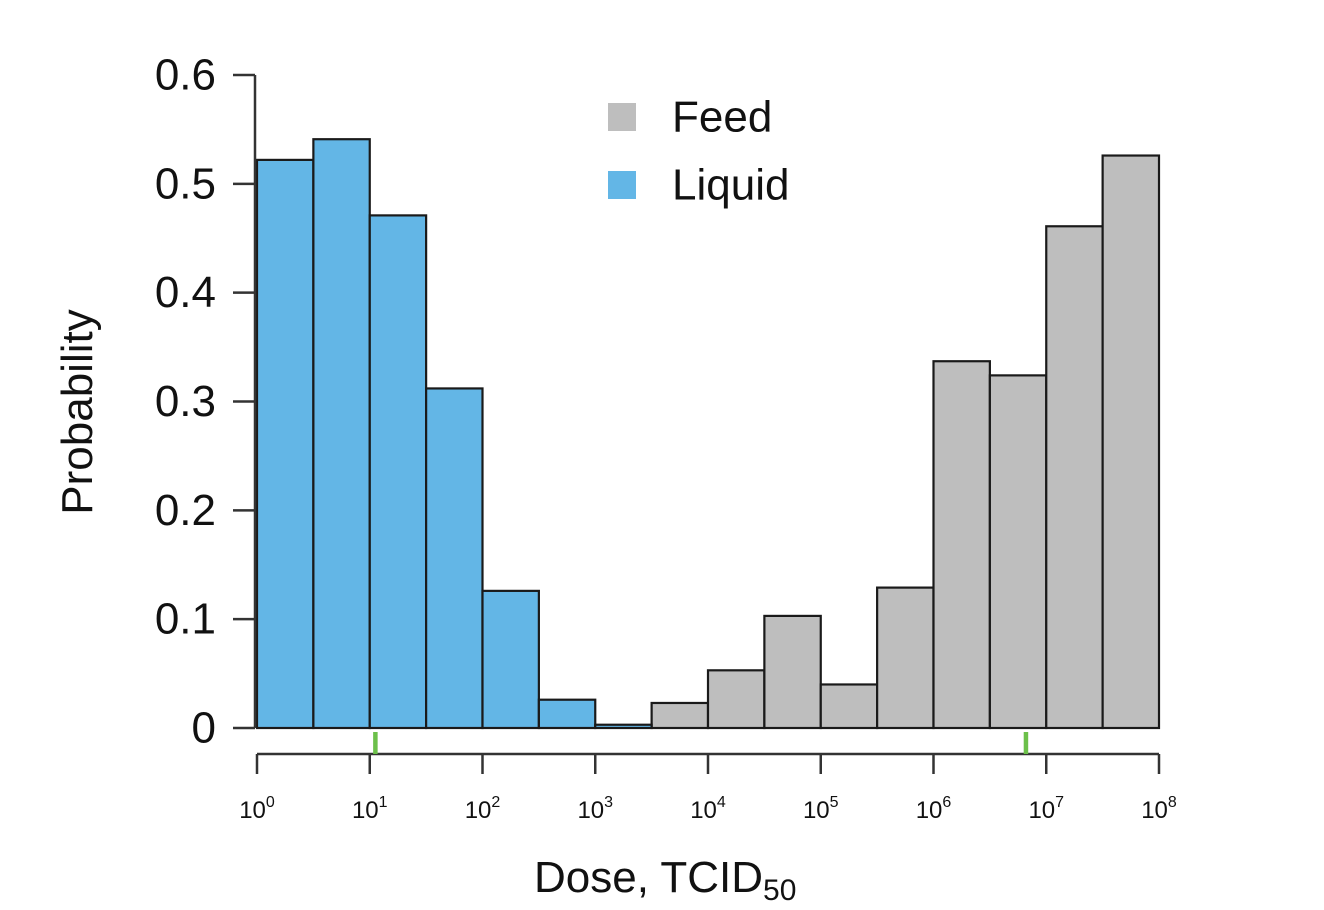 This screenshot has height=910, width=1324. What do you see at coordinates (730, 185) in the screenshot?
I see `legend-label-liquid: Liquid` at bounding box center [730, 185].